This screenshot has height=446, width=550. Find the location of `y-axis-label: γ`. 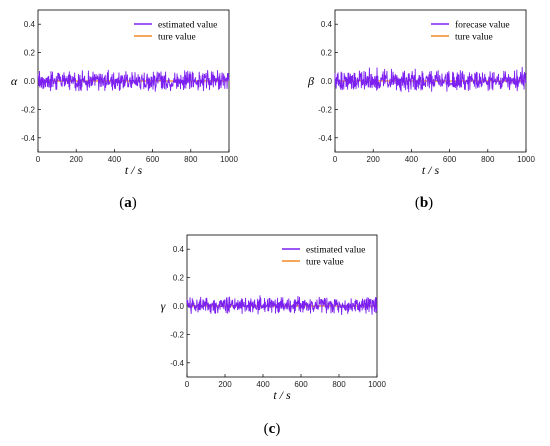

y-axis-label: γ is located at coordinates (163, 306).